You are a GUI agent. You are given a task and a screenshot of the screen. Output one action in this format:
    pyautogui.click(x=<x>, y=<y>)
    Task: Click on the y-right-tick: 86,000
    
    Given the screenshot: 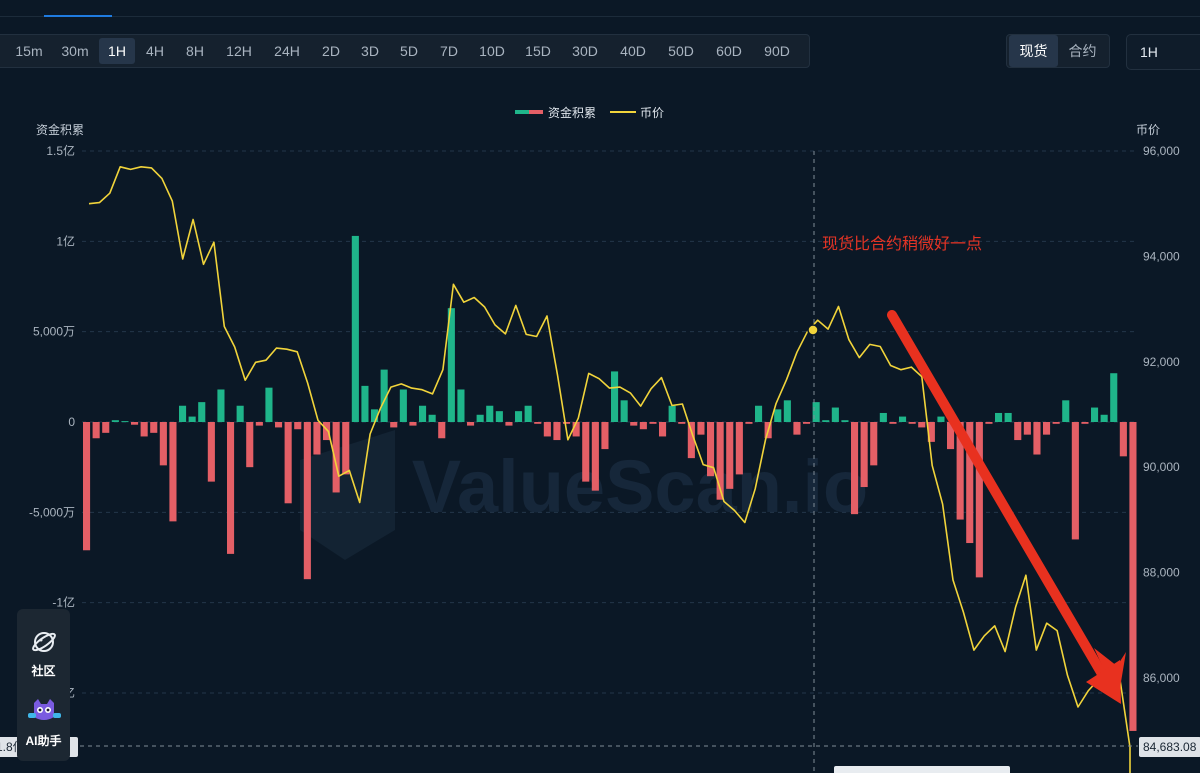 What is the action you would take?
    pyautogui.click(x=1161, y=678)
    